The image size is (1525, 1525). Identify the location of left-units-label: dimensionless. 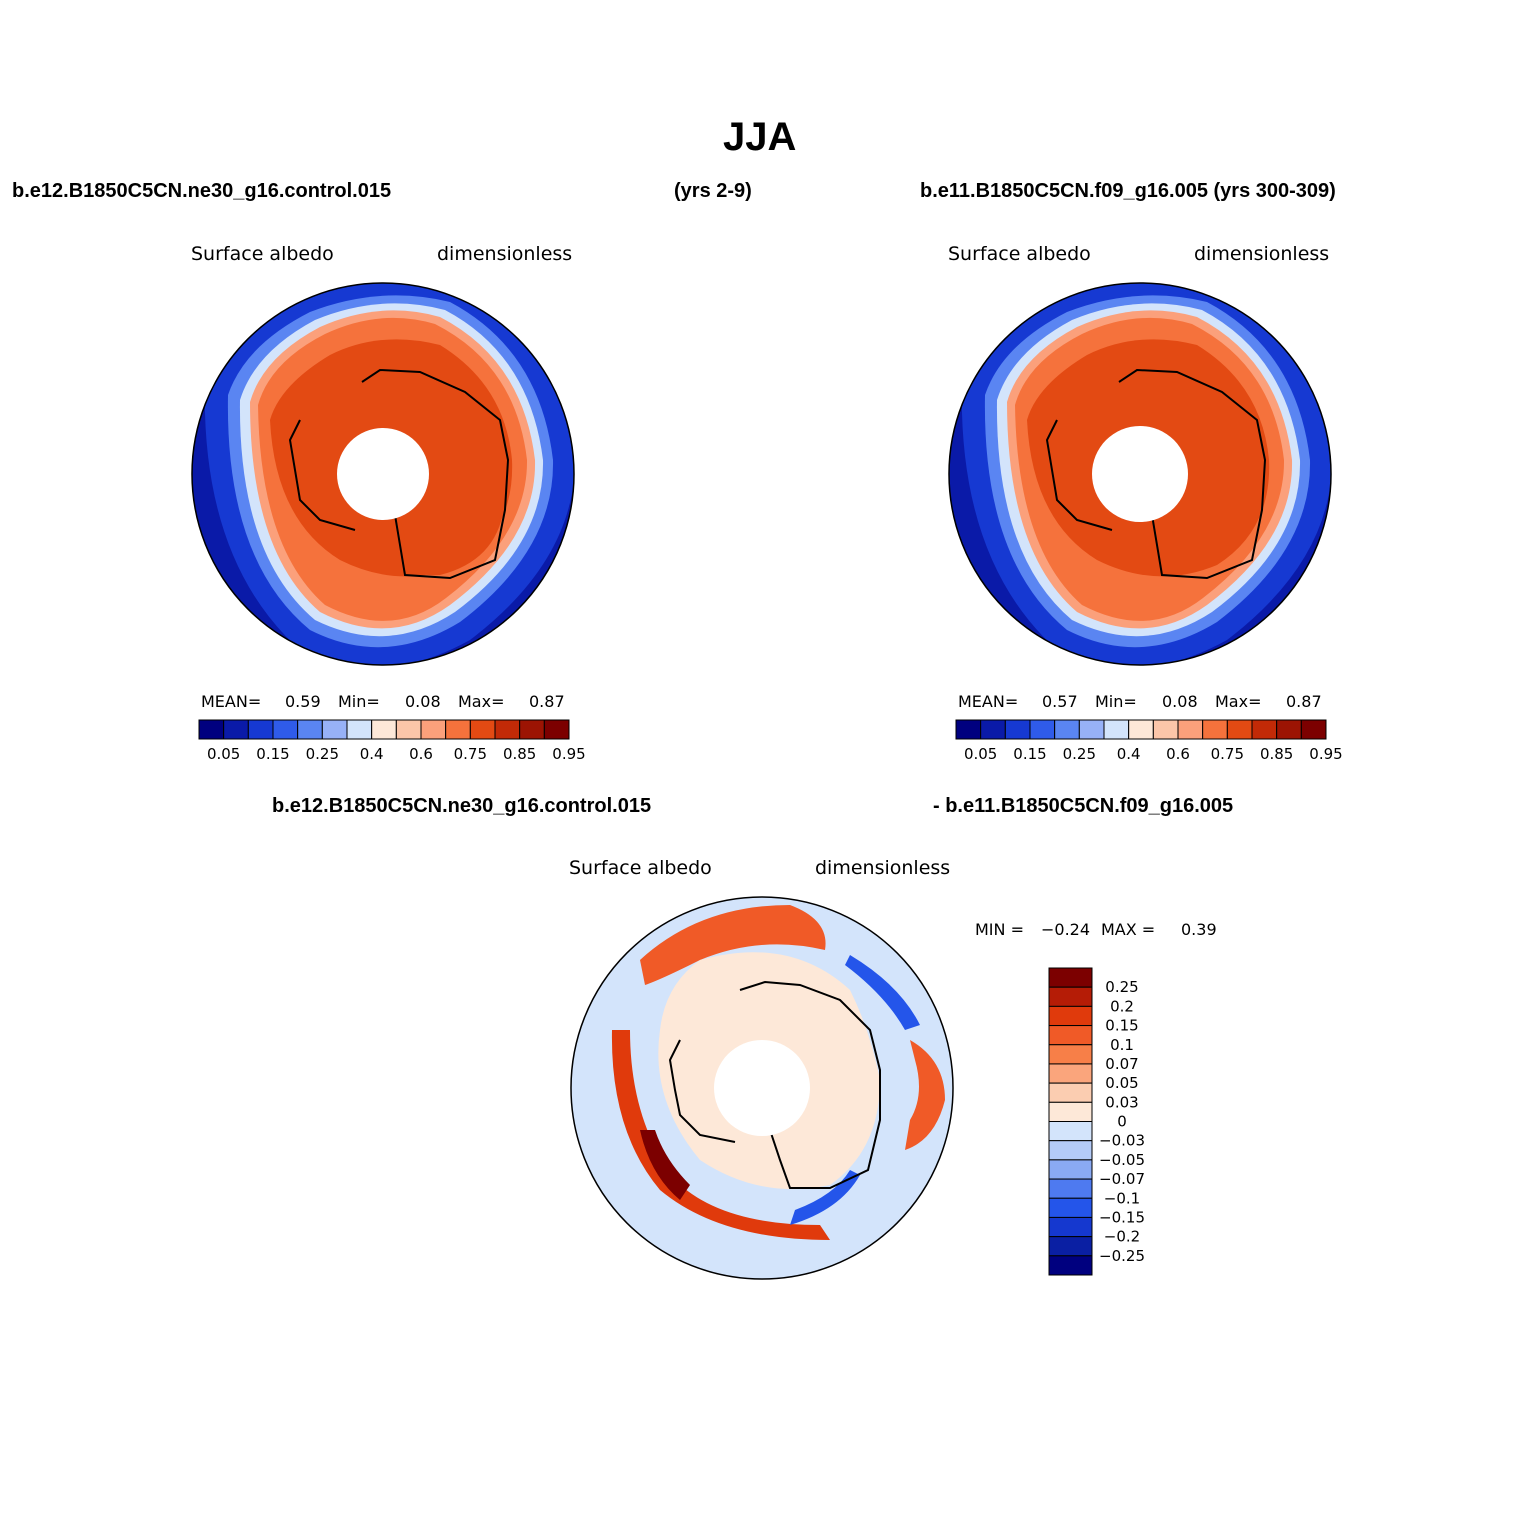
(505, 254).